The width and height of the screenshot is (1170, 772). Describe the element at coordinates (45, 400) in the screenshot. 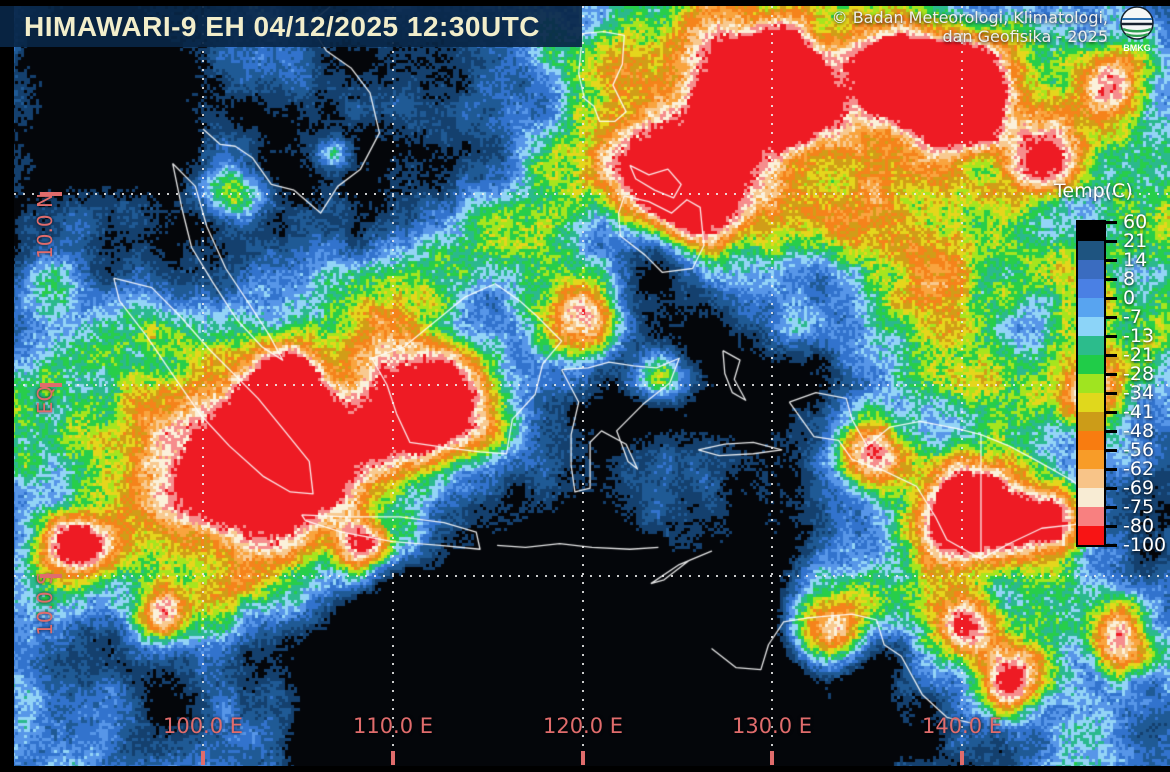

I see `latitude-label: EQ` at that location.